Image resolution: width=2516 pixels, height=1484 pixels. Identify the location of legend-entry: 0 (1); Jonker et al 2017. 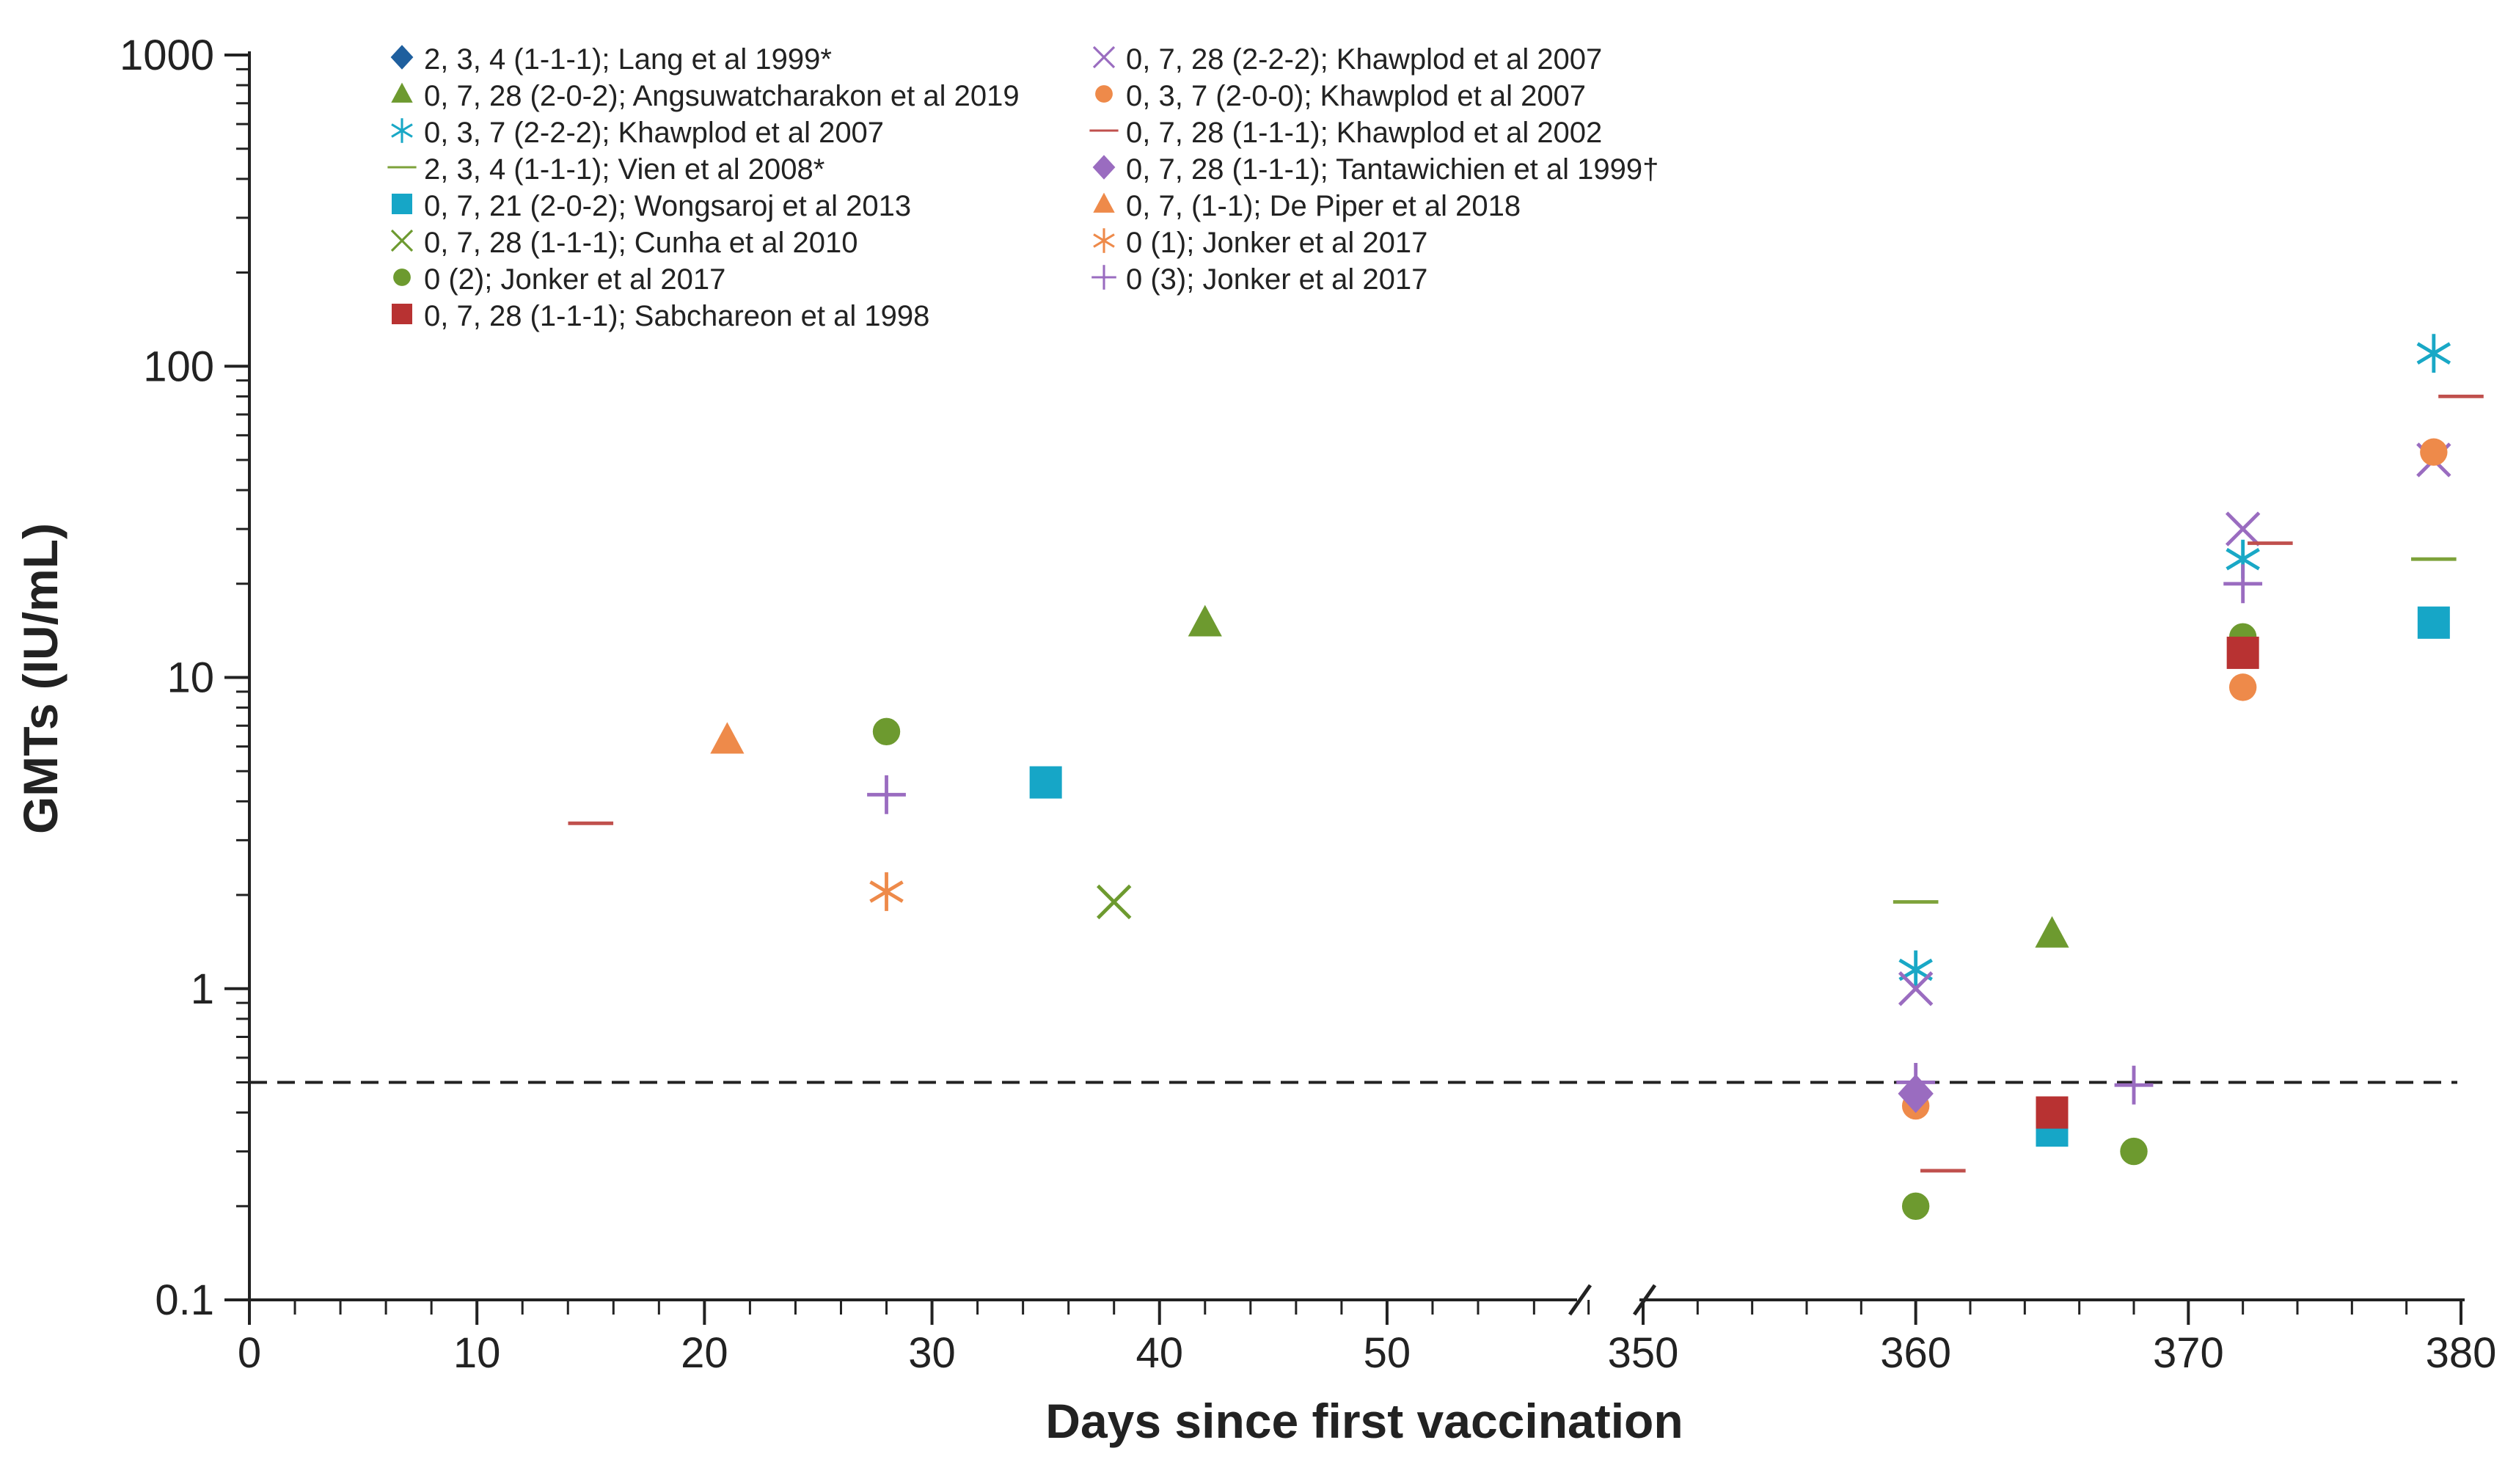
(1276, 243).